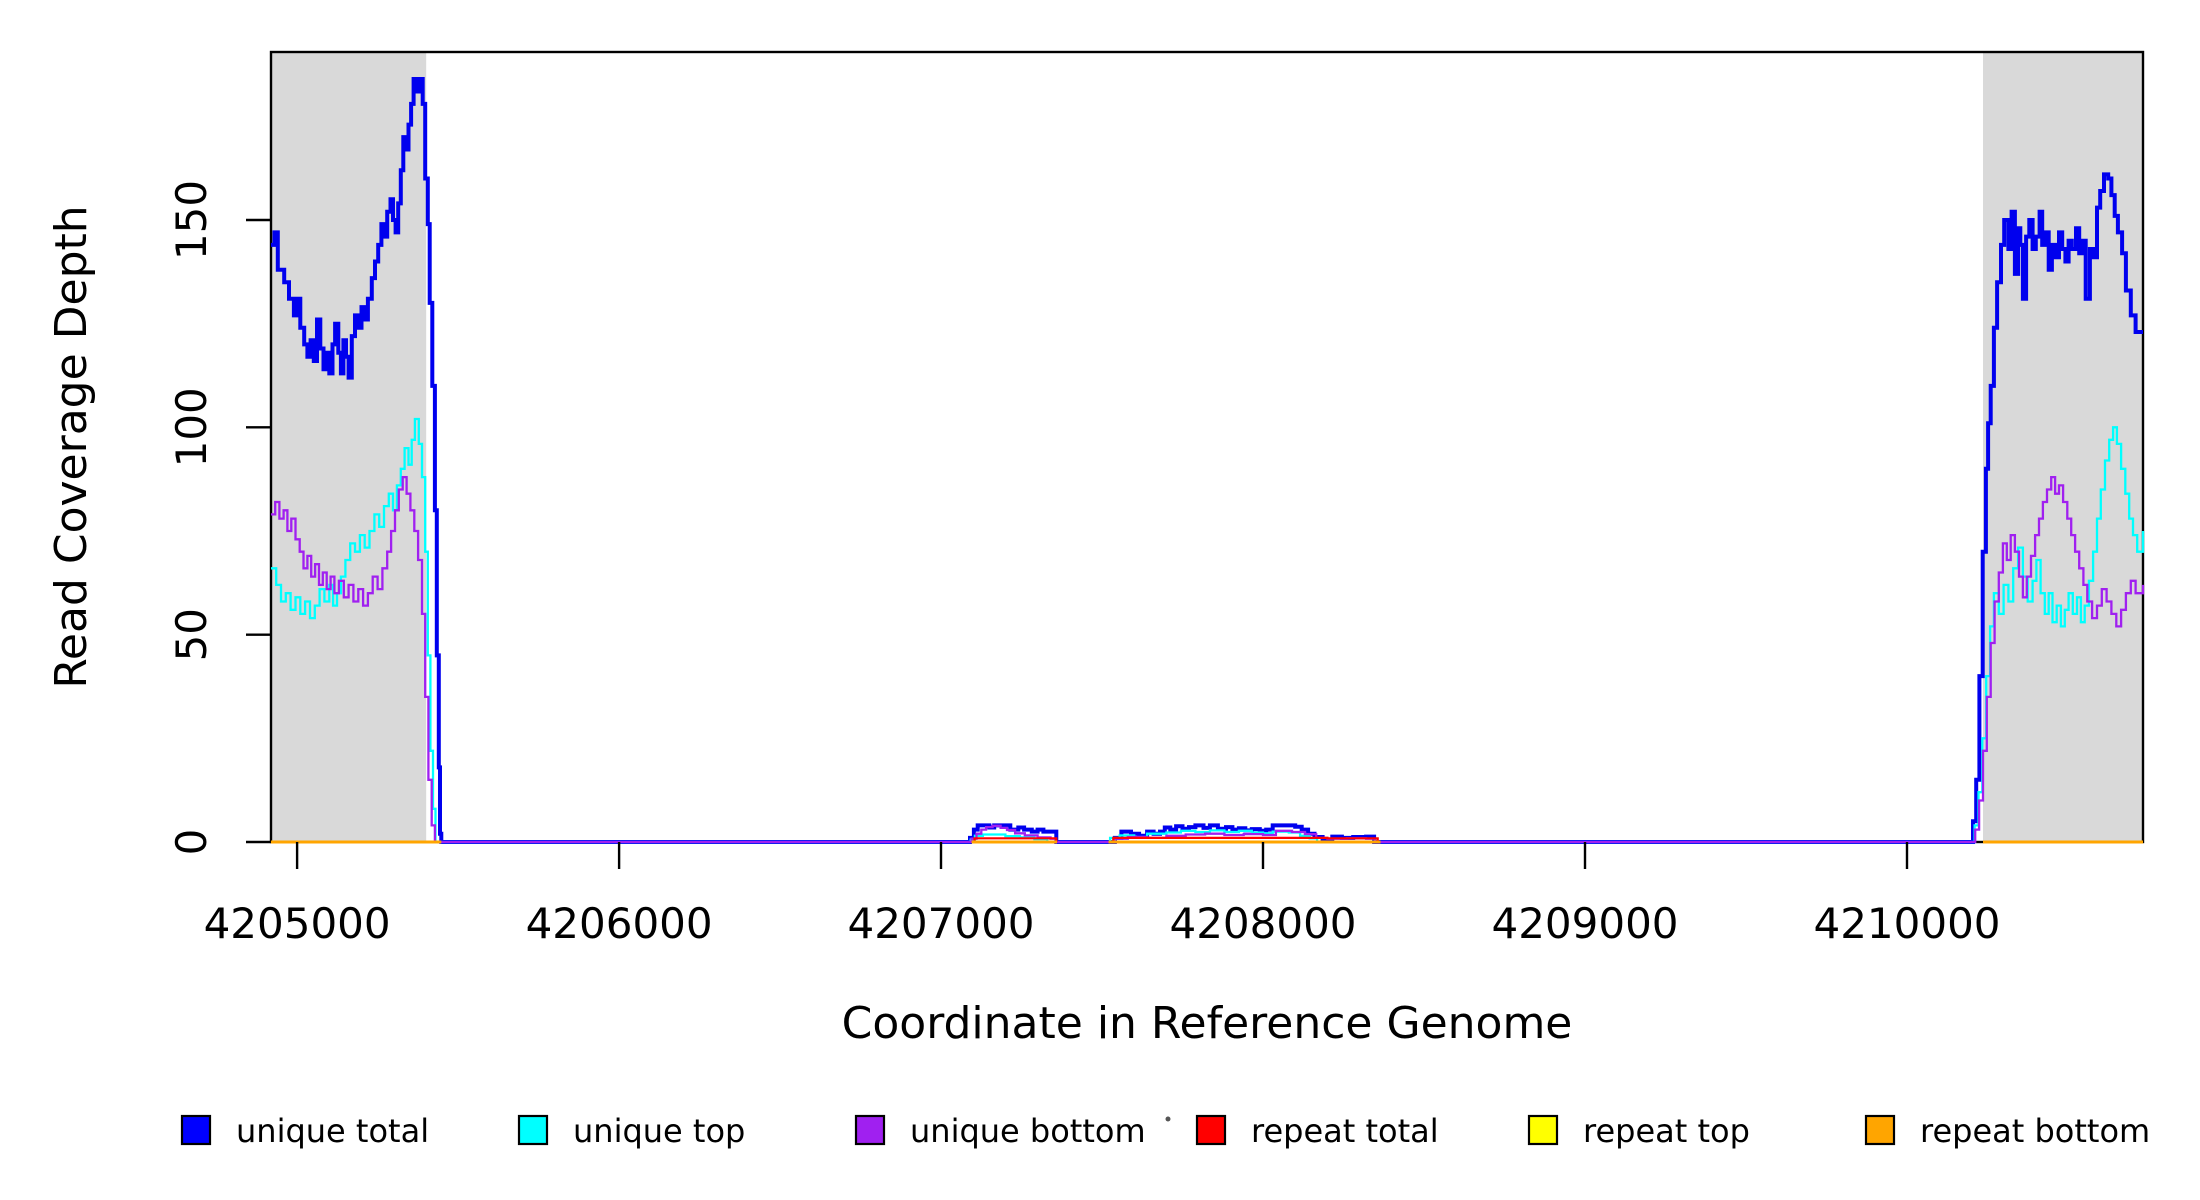 This screenshot has width=2200, height=1200. Describe the element at coordinates (191, 842) in the screenshot. I see `y-tick-label: 0` at that location.